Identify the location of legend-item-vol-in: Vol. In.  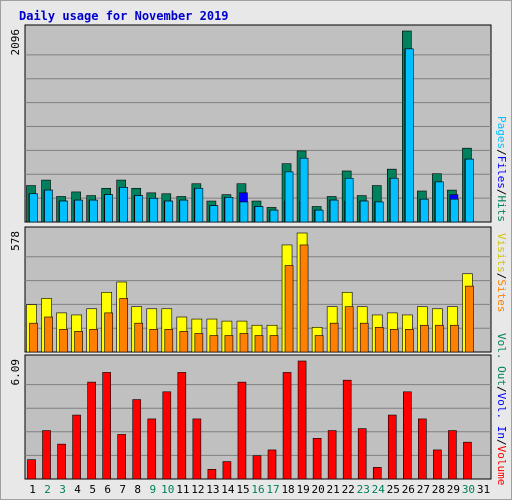
(501, 416).